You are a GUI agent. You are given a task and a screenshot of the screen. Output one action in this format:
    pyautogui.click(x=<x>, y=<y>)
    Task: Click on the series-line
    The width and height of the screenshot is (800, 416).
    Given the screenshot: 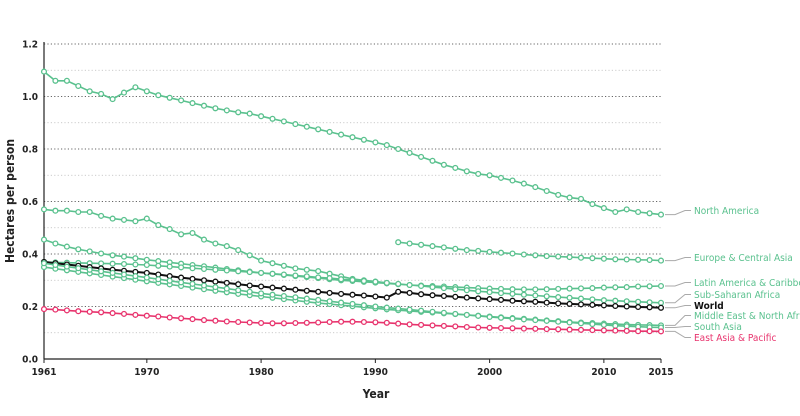 What is the action you would take?
    pyautogui.click(x=530, y=251)
    